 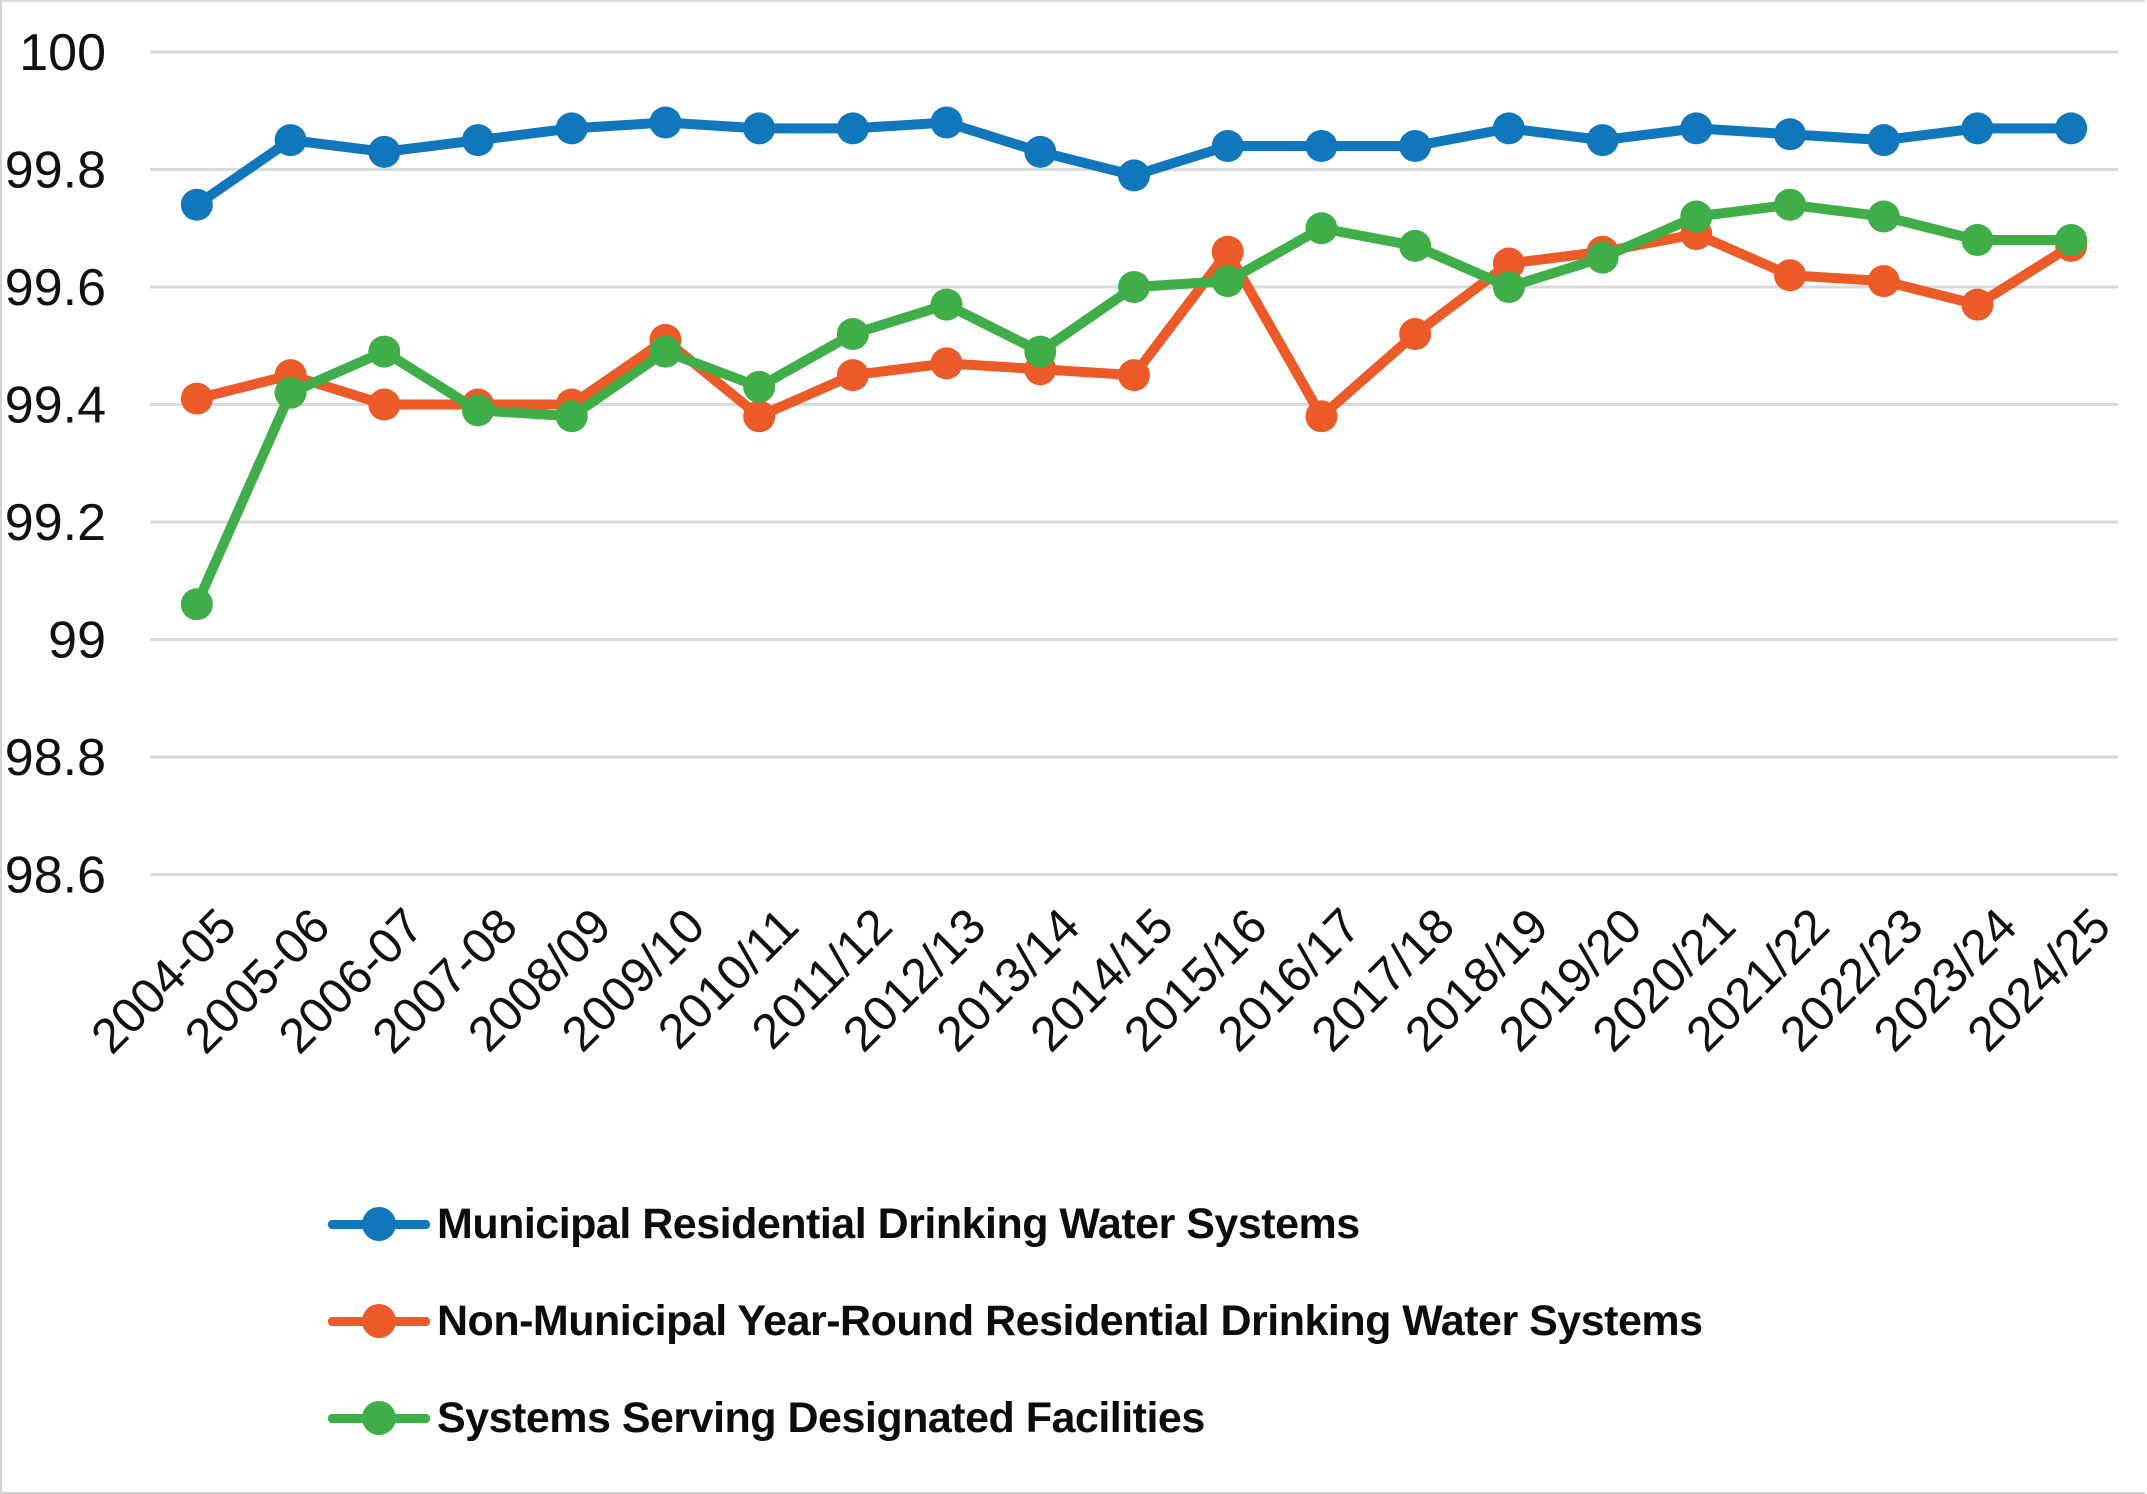 I want to click on y-tick-label: 98.8, so click(x=55, y=758).